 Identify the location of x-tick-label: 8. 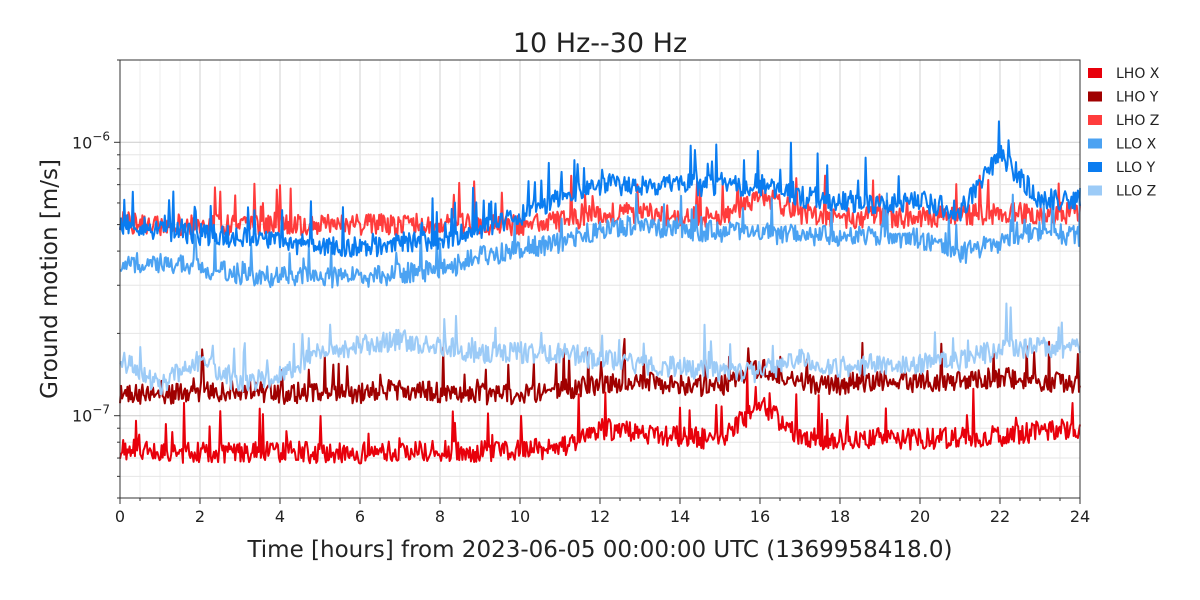
(440, 516).